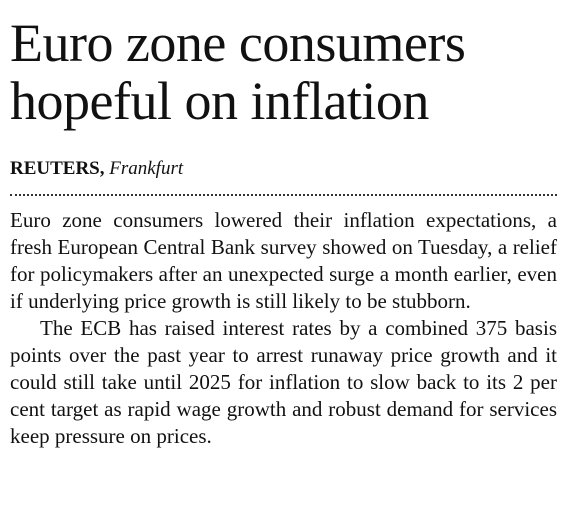  What do you see at coordinates (146, 168) in the screenshot?
I see `location: Frankfurt` at bounding box center [146, 168].